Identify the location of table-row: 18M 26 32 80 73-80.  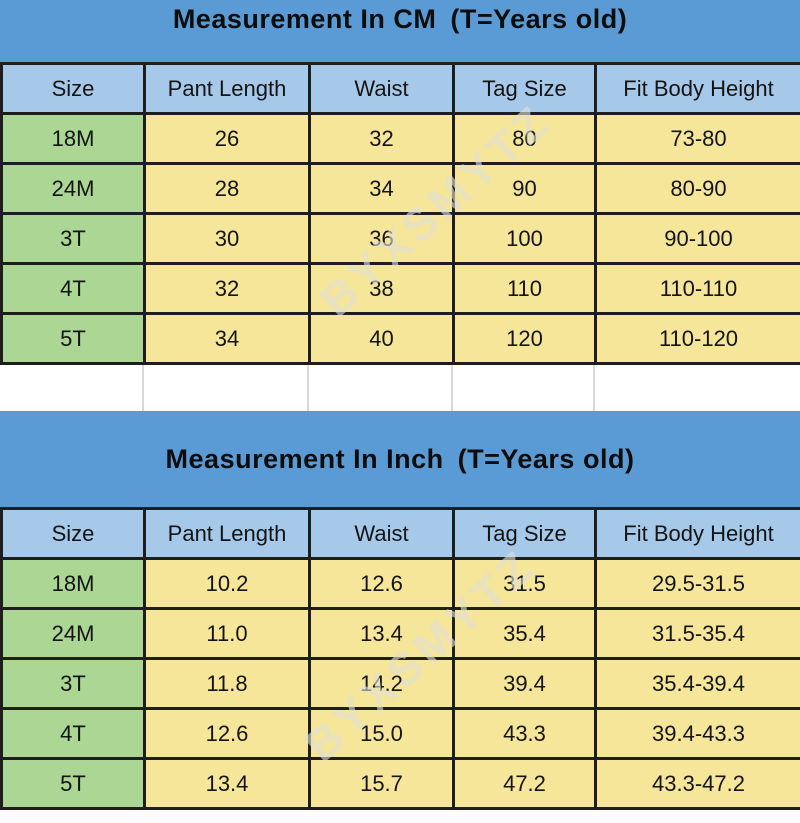
(401, 139).